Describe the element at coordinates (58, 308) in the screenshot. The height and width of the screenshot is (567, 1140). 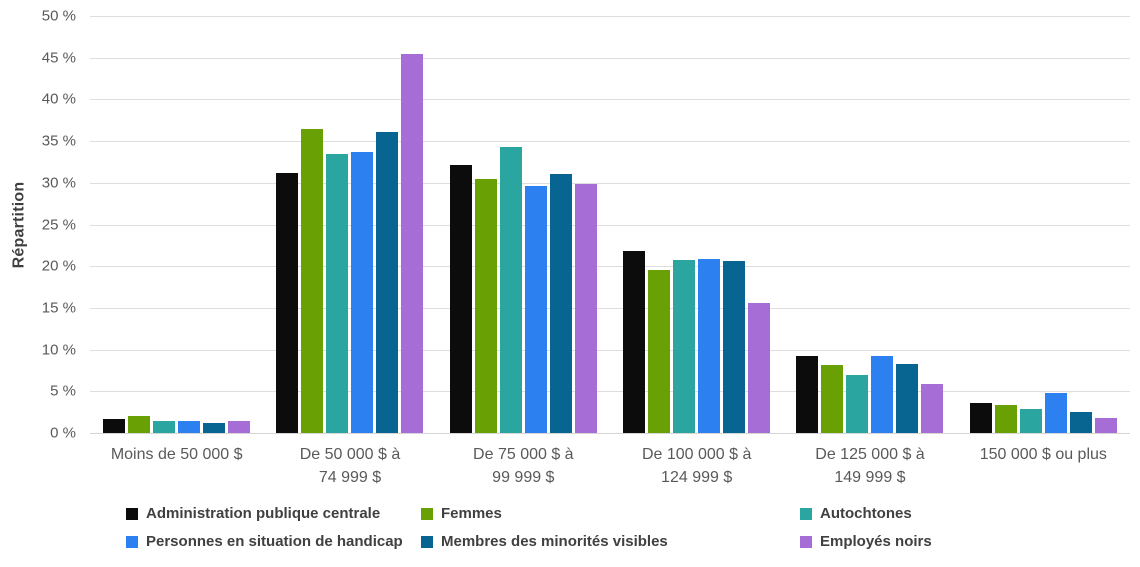
I see `y-tick-label: 15 %` at that location.